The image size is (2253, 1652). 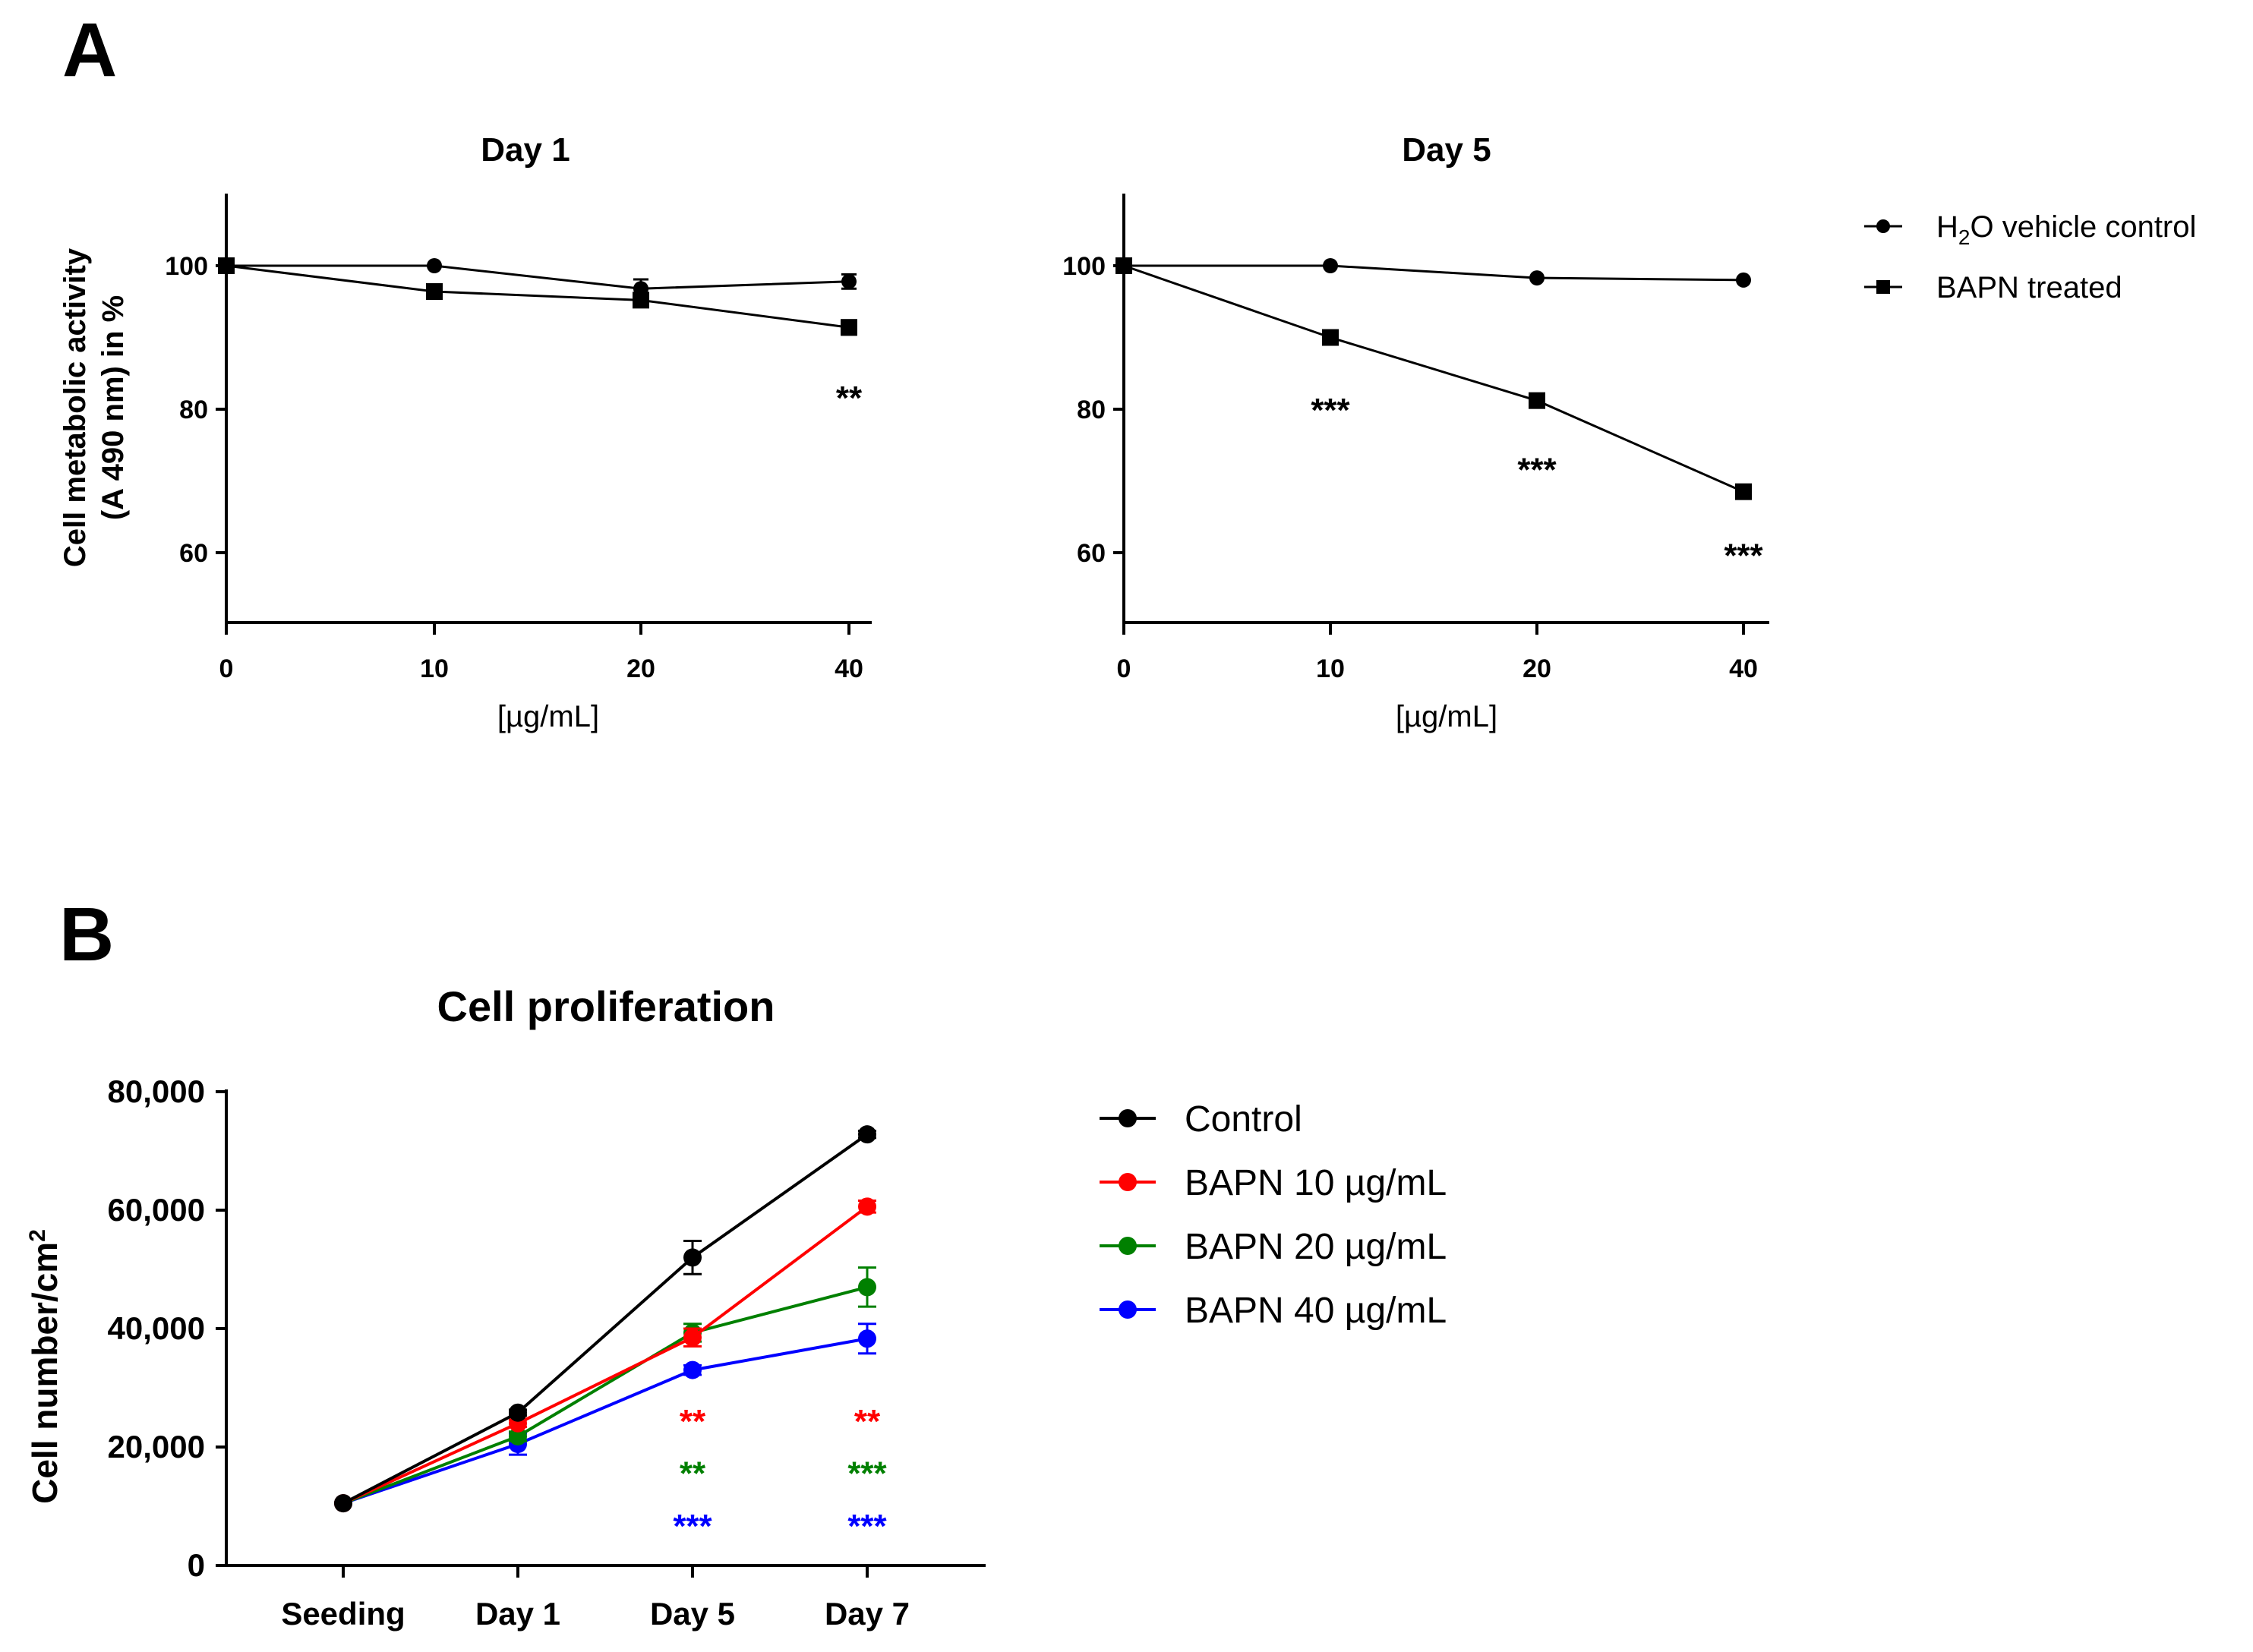 What do you see at coordinates (1316, 1247) in the screenshot?
I see `legend-b-label: BAPN 20 µg/mL` at bounding box center [1316, 1247].